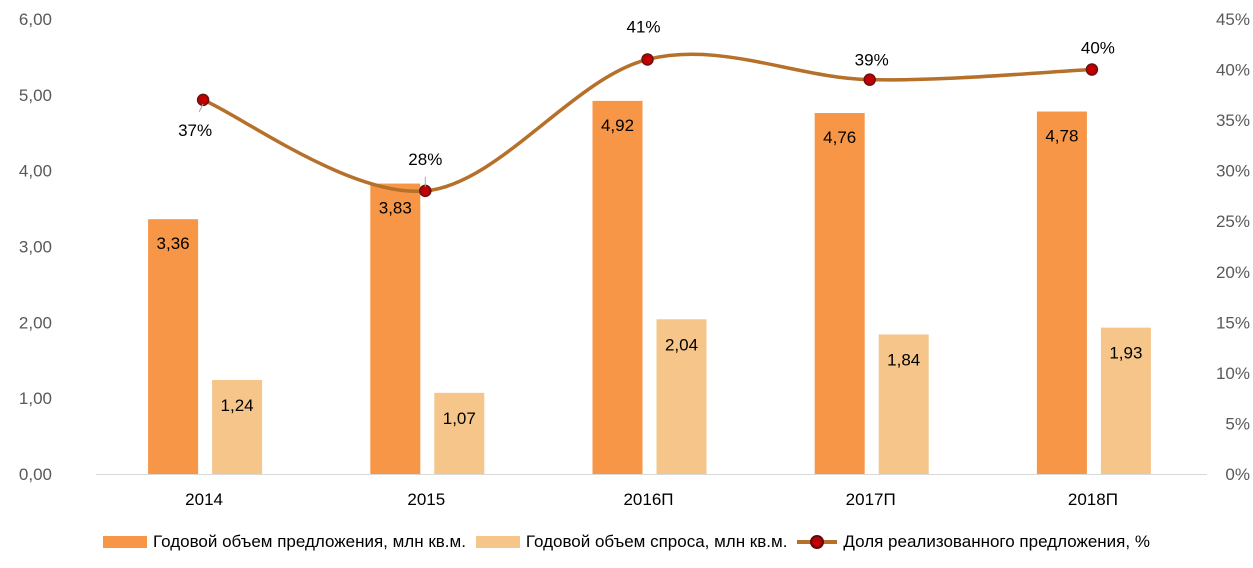 The height and width of the screenshot is (568, 1253). I want to click on legend-item-supply: Годовой объем предложения, млн кв.м., so click(284, 542).